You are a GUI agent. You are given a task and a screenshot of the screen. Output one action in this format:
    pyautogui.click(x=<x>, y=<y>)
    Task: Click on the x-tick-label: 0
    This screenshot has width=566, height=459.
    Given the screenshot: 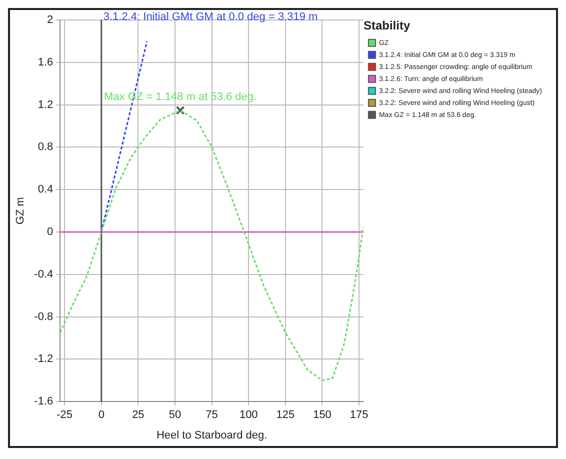 What is the action you would take?
    pyautogui.click(x=101, y=415)
    